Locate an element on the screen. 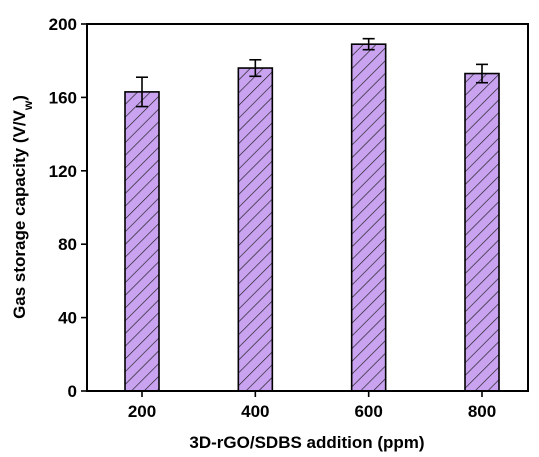 Image resolution: width=539 pixels, height=457 pixels. y-tick-label: 200 is located at coordinates (63, 24).